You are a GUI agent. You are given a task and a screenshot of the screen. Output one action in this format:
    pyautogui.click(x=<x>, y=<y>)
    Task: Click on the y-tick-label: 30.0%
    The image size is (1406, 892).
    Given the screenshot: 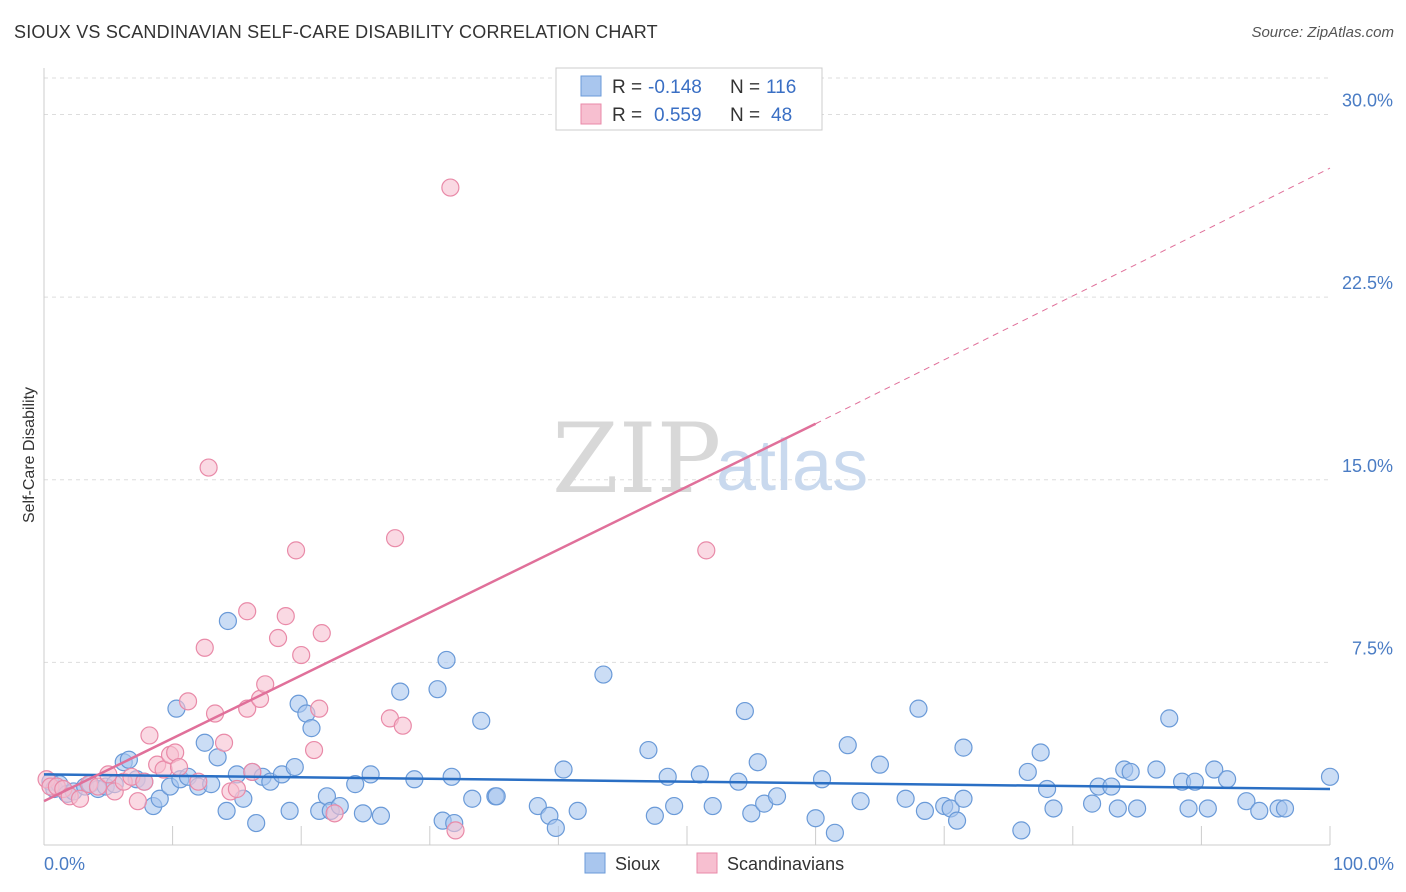 What is the action you would take?
    pyautogui.click(x=1367, y=101)
    